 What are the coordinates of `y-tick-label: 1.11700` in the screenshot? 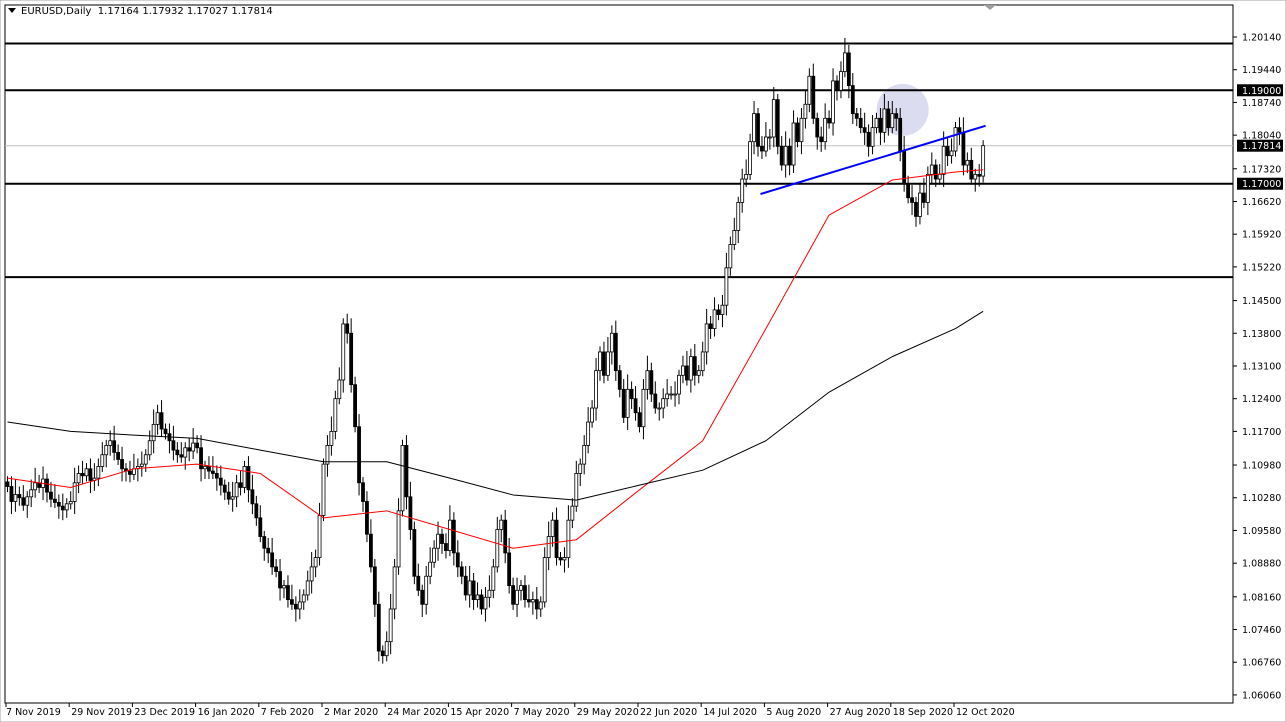 It's located at (1261, 432).